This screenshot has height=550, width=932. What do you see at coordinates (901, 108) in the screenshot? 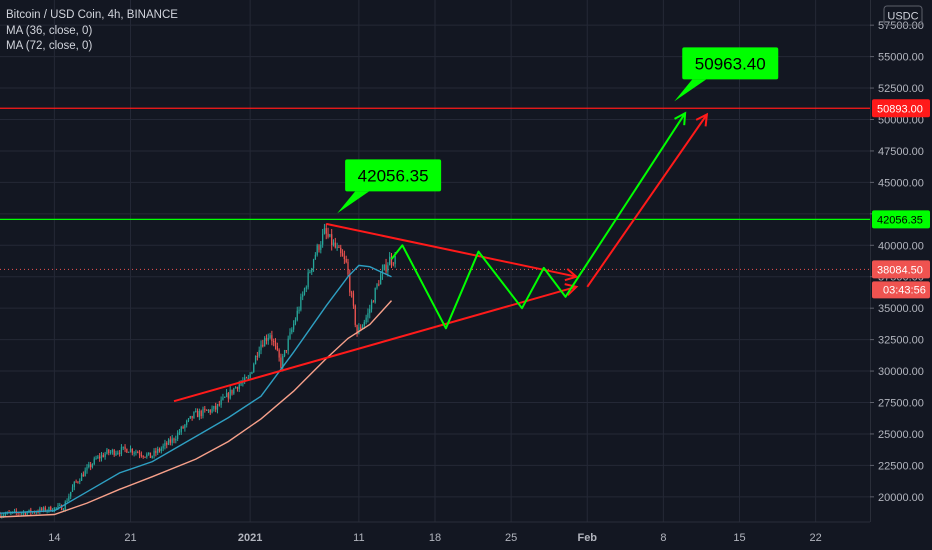
I see `price-tag: 50893.00` at bounding box center [901, 108].